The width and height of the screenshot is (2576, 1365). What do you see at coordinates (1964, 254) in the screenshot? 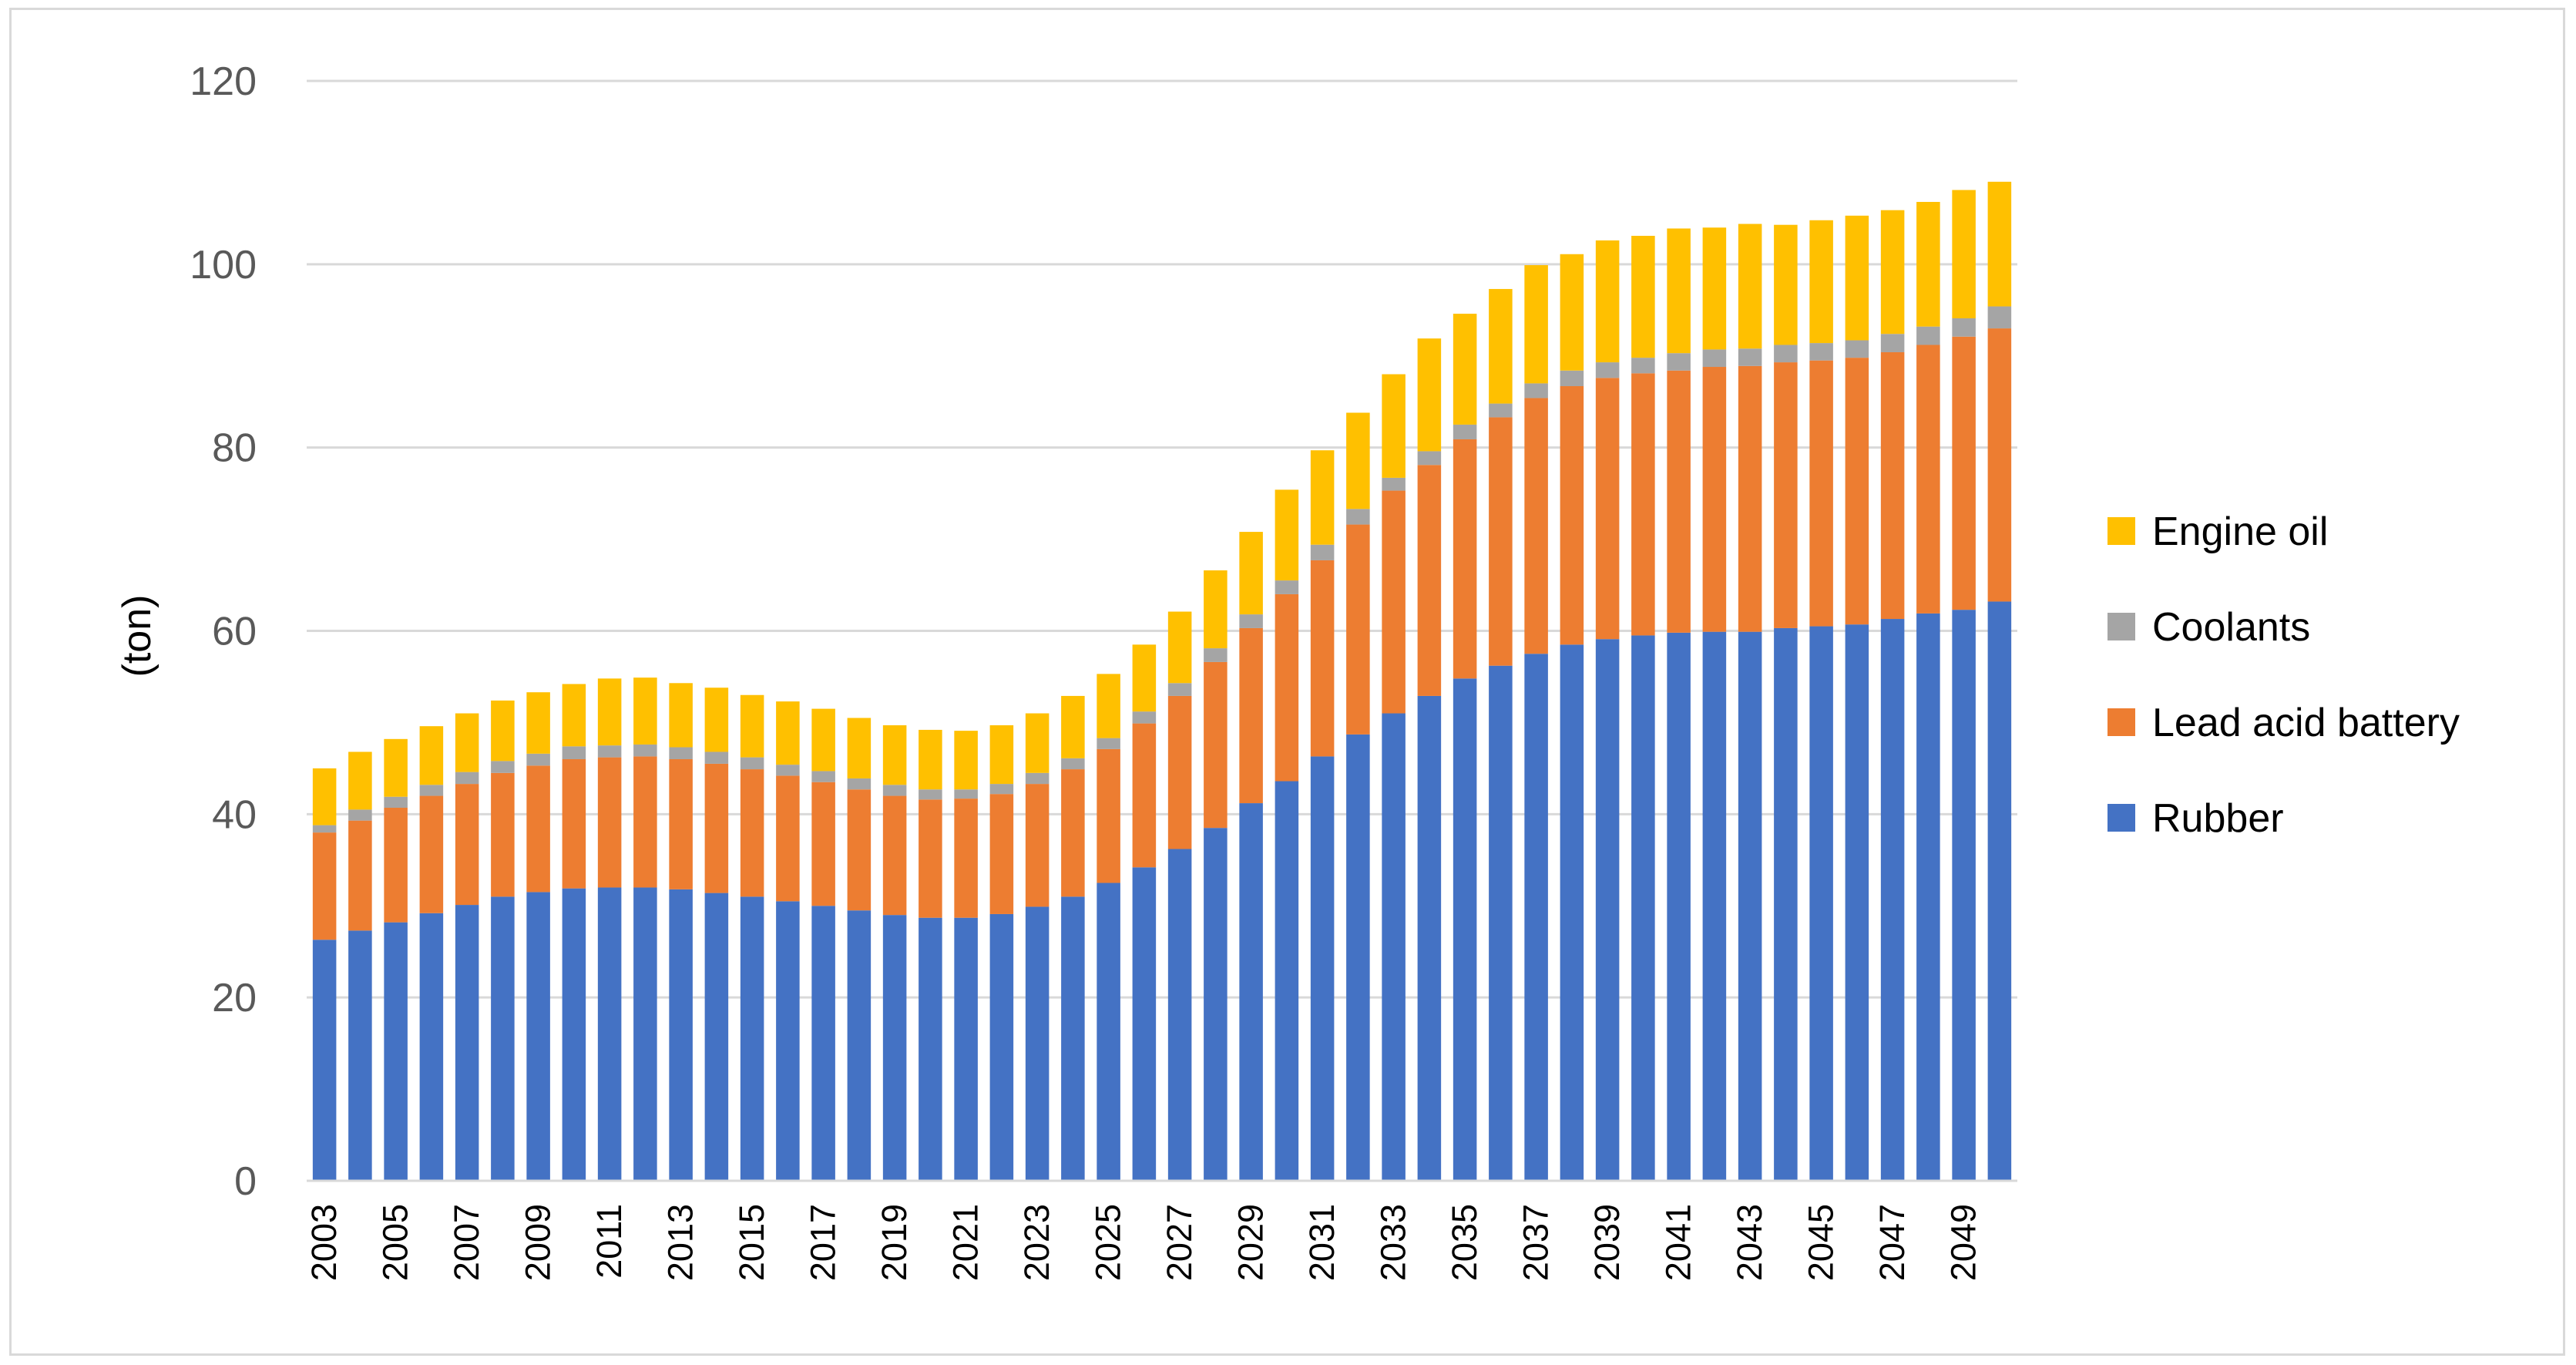
I see `bar-engine-oil-2049` at bounding box center [1964, 254].